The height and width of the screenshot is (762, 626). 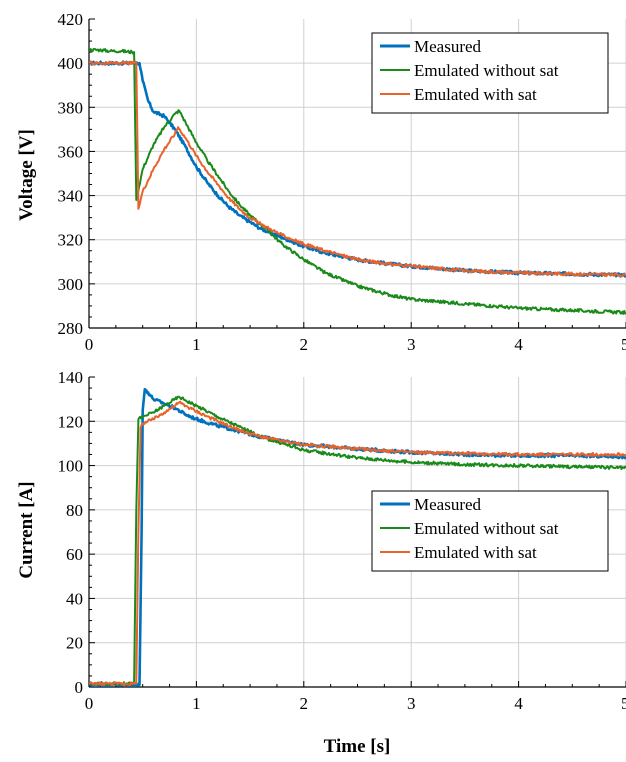 What do you see at coordinates (71, 377) in the screenshot?
I see `current-y-tick-label: 140` at bounding box center [71, 377].